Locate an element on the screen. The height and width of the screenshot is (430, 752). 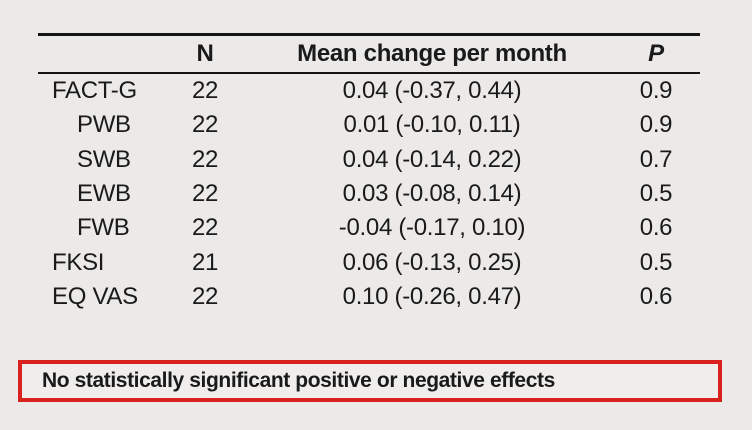
table-row-fksi: FKSI 21 0.06 (-0.13, 0.25) 0.5 is located at coordinates (369, 262).